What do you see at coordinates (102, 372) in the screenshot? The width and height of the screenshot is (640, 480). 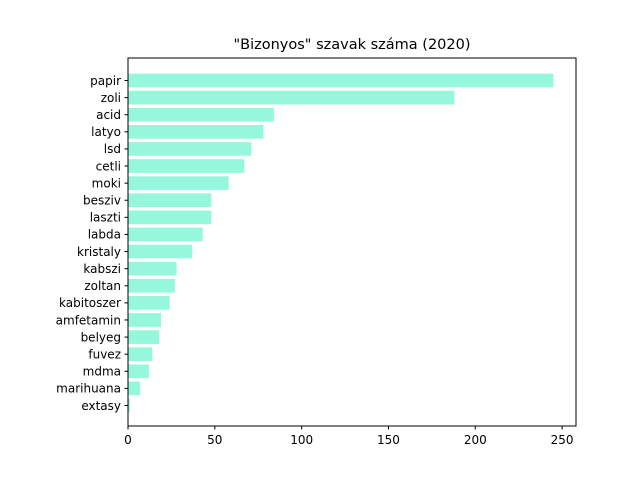 I see `y-tick-label: mdma` at bounding box center [102, 372].